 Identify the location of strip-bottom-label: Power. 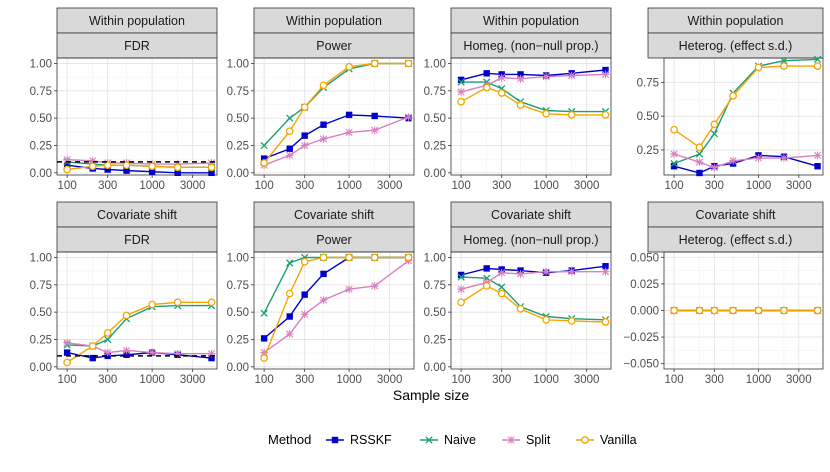
(333, 46).